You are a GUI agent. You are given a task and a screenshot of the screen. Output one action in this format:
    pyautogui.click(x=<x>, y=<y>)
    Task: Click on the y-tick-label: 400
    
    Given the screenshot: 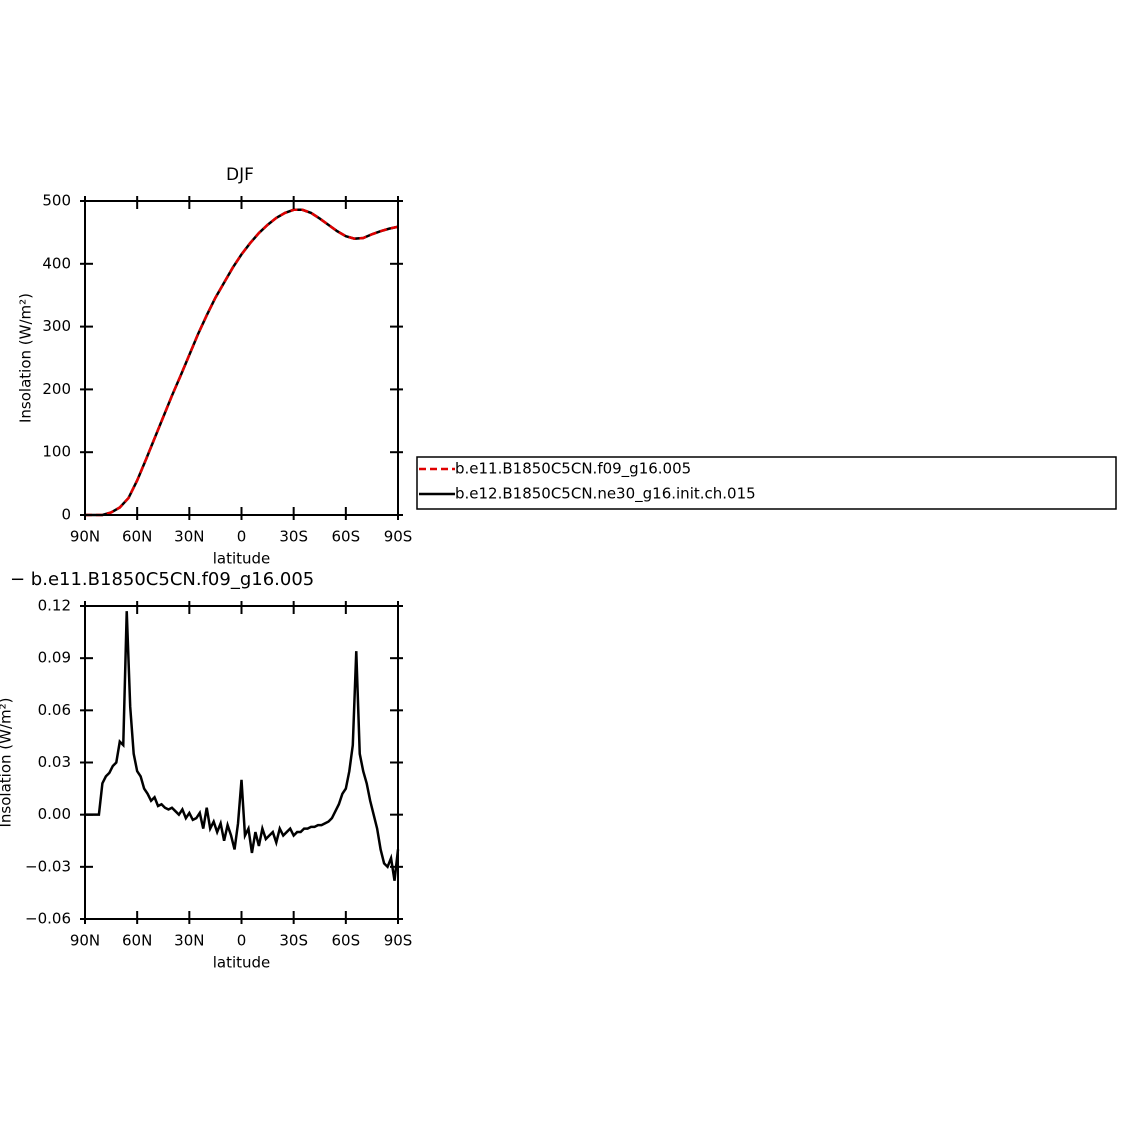 What is the action you would take?
    pyautogui.click(x=56, y=263)
    